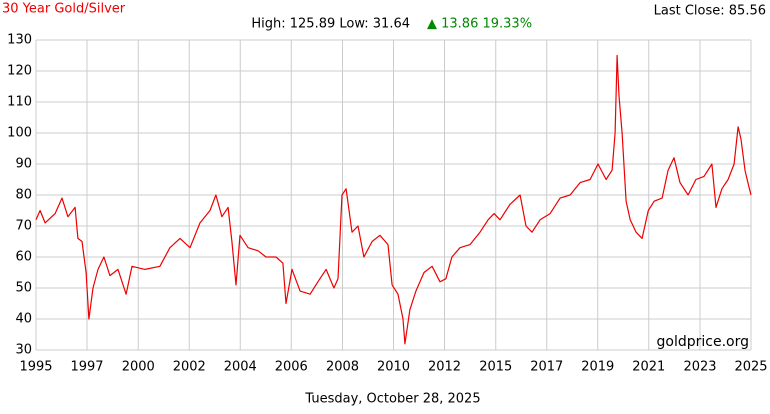 This screenshot has height=414, width=770. Describe the element at coordinates (703, 342) in the screenshot. I see `watermark: goldprice.org` at that location.